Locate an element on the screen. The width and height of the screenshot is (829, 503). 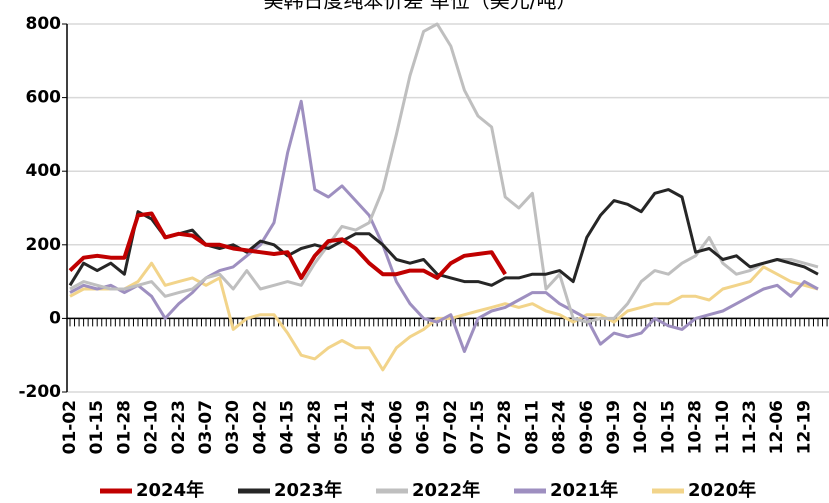
x-tick-label: 11-10 is located at coordinates (723, 427).